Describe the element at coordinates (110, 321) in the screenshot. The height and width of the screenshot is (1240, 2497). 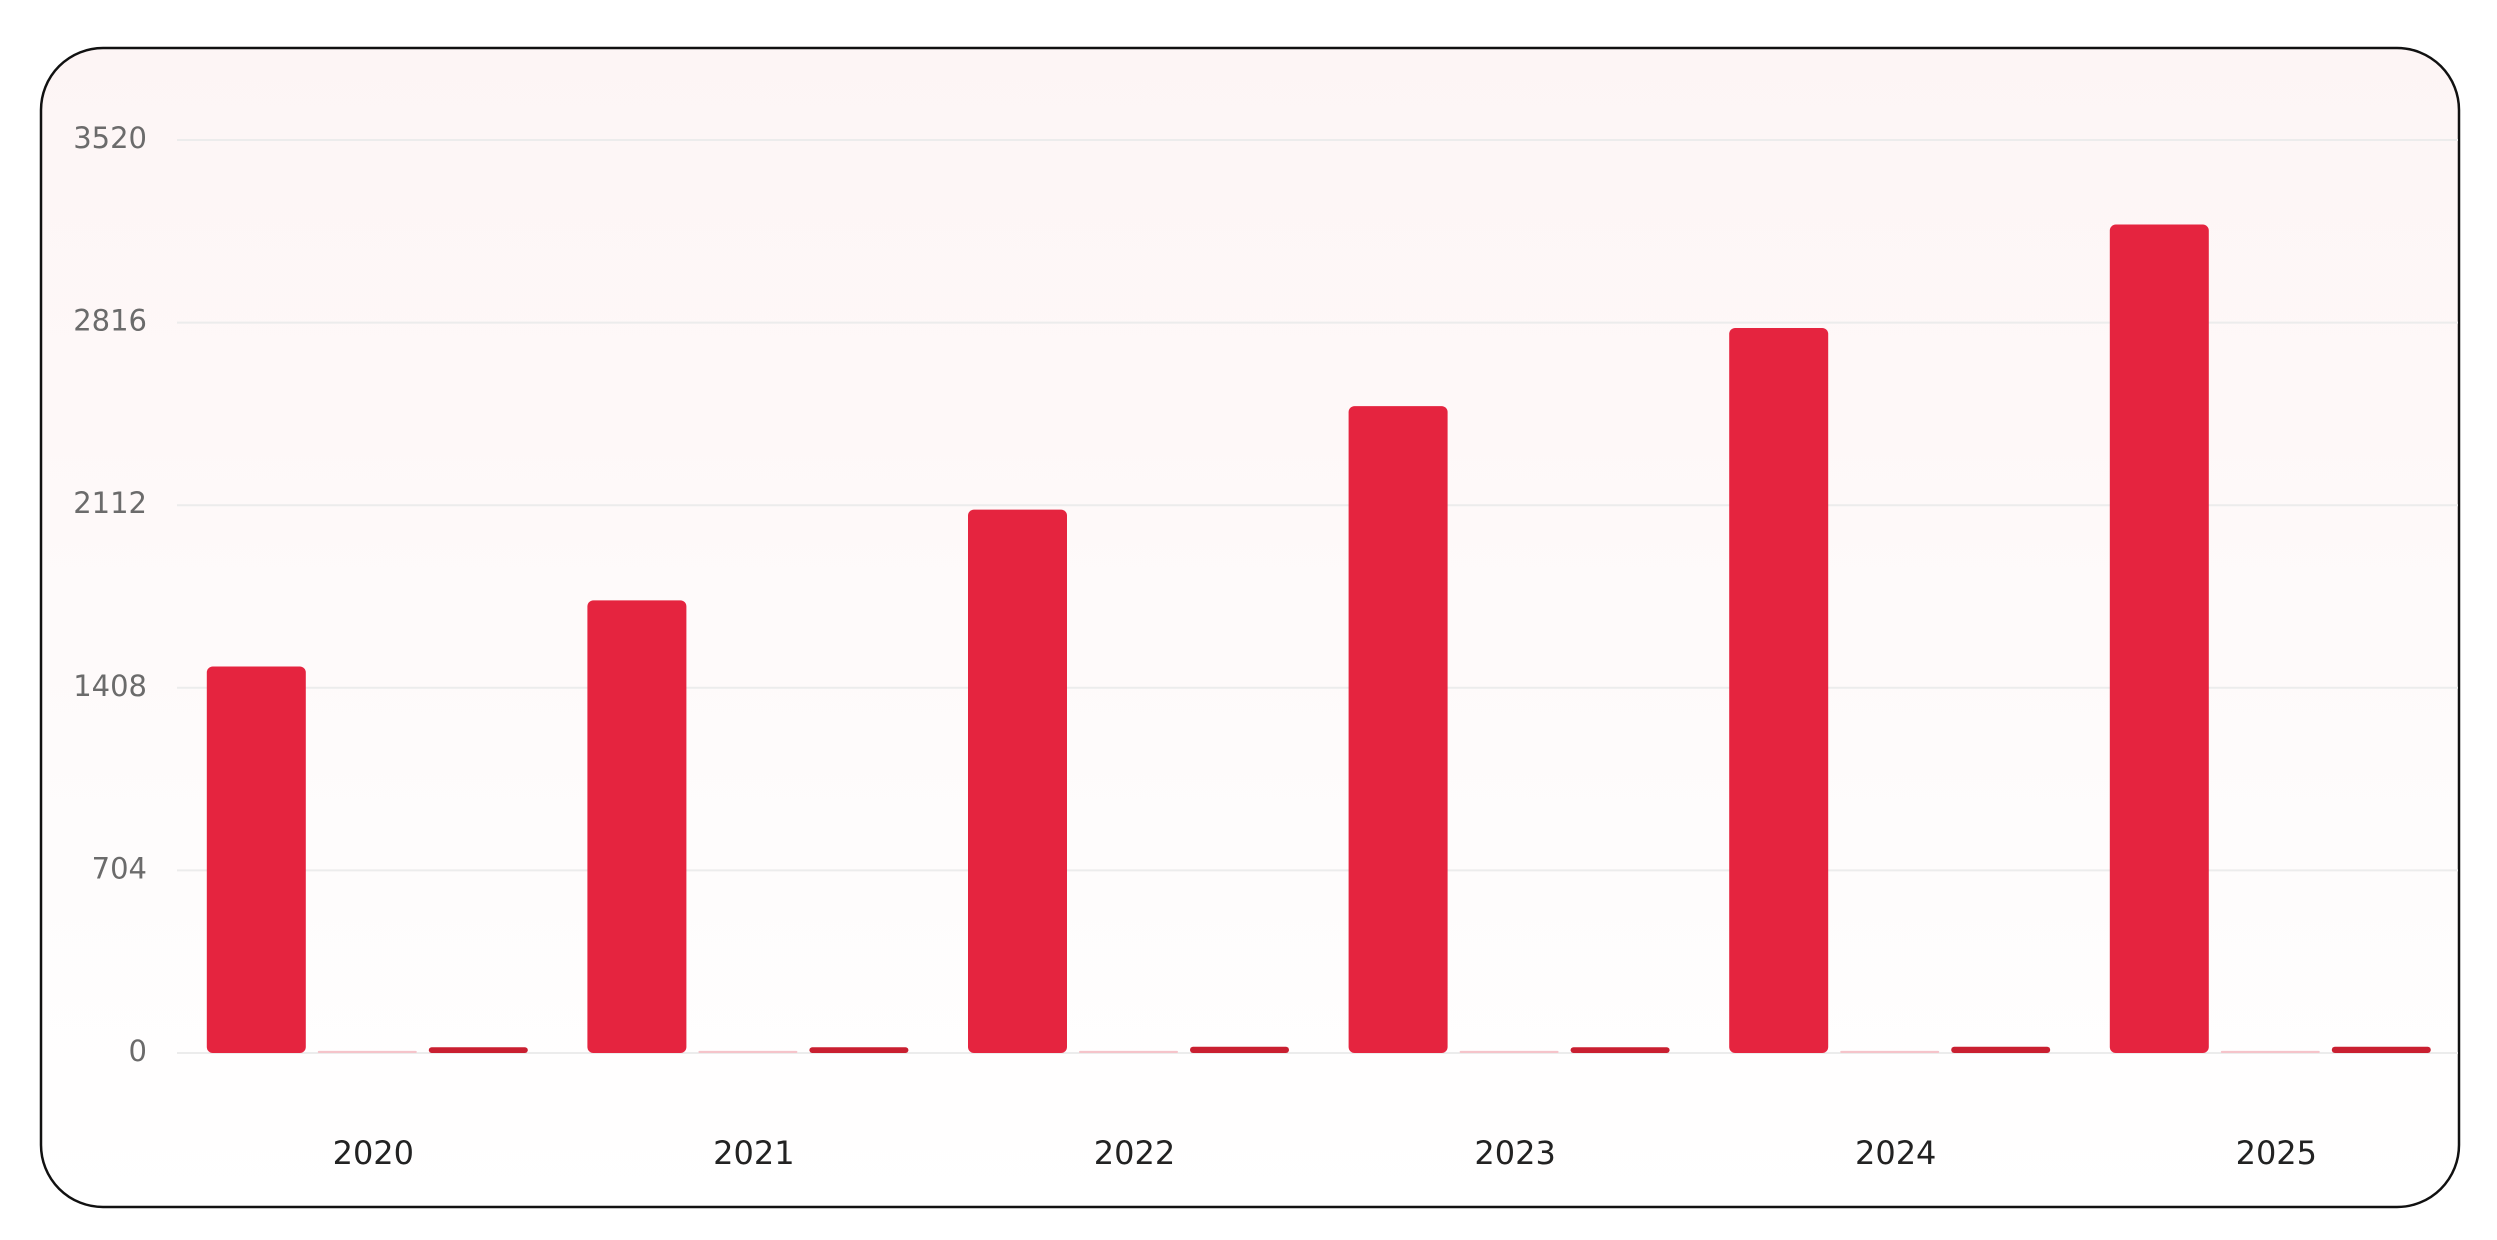
I see `y-tick-label: 2816` at that location.